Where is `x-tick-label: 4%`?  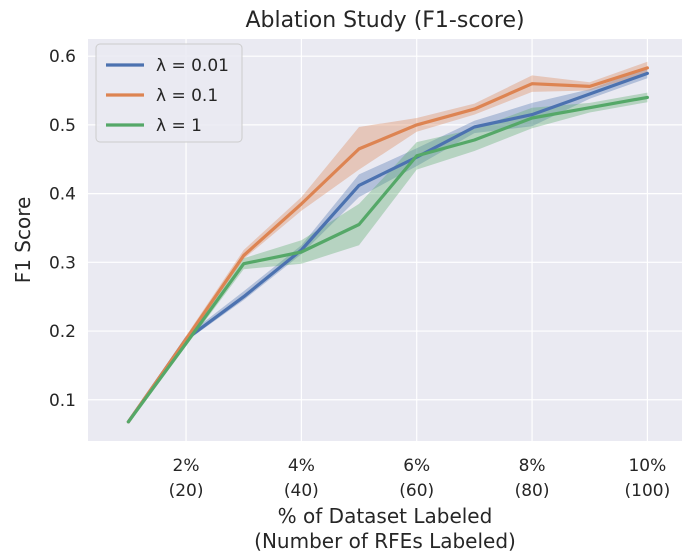
x-tick-label: 4% is located at coordinates (301, 466).